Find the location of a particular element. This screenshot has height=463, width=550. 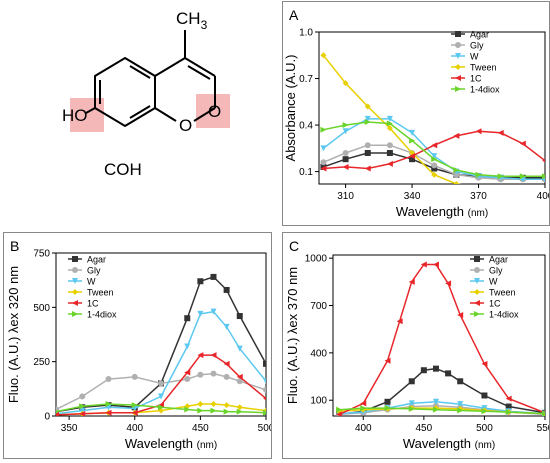

y-tick-label: 100 is located at coordinates (318, 401).